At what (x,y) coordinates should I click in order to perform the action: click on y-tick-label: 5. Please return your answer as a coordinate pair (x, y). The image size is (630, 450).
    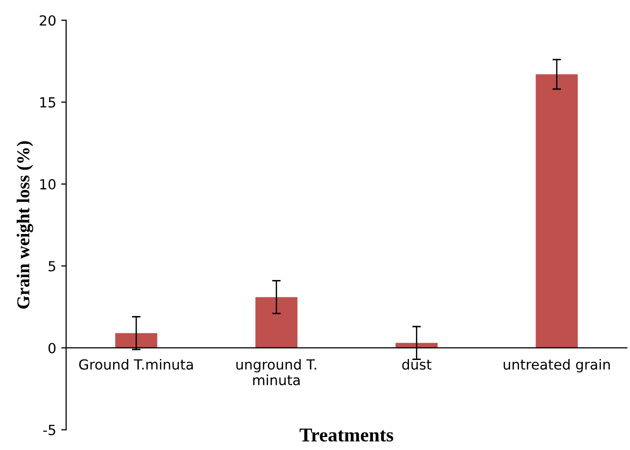
    Looking at the image, I should click on (52, 266).